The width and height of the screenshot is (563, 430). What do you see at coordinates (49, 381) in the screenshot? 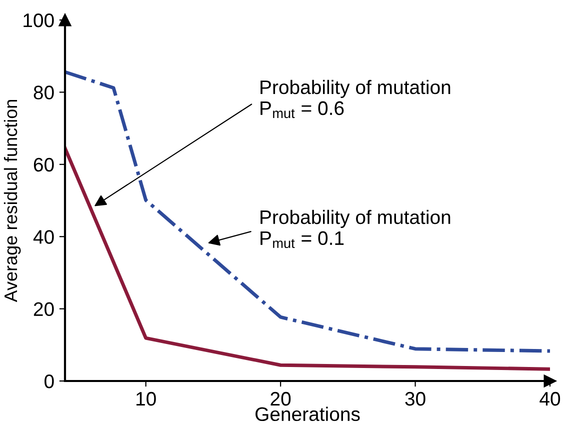
I see `y-tick-label: 0` at bounding box center [49, 381].